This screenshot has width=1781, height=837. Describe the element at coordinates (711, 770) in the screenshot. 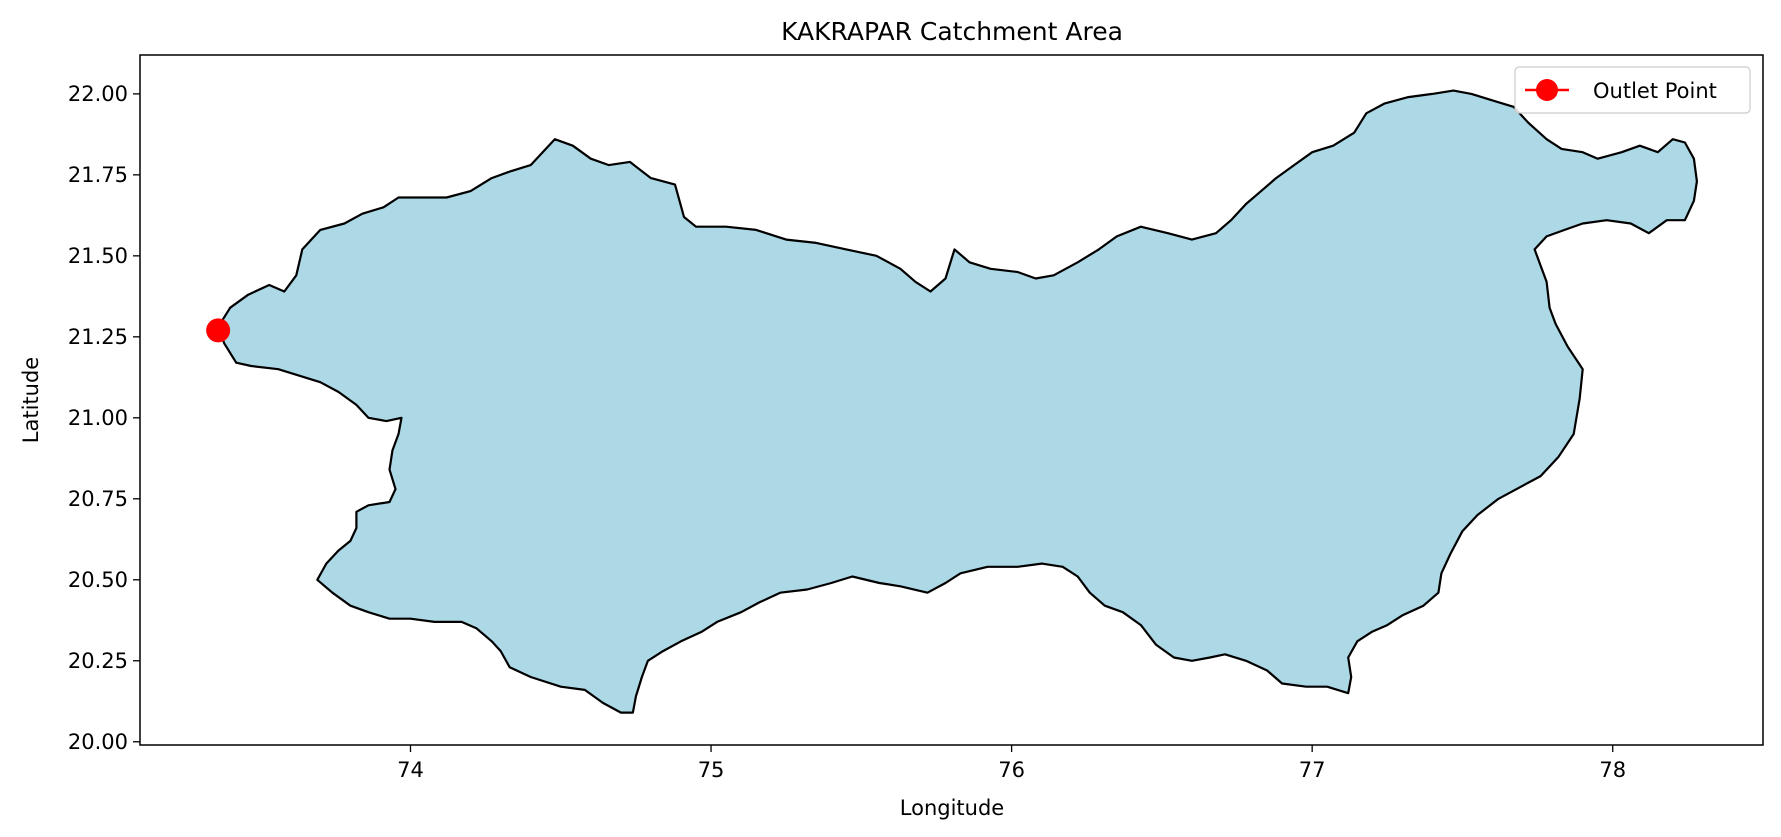

I see `x-tick-label: 75` at that location.